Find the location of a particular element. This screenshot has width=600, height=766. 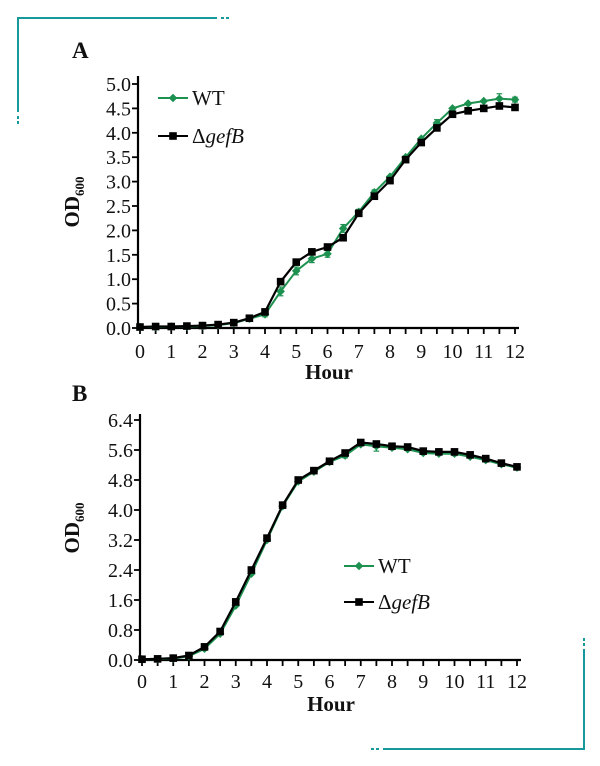

y-tick-label: 2.4 is located at coordinates (120, 571).